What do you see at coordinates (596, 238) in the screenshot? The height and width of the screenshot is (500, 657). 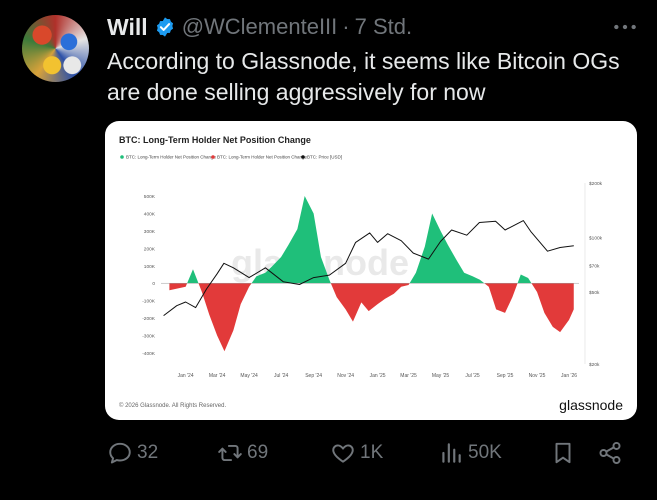 I see `y-right-tick-label: $100k` at bounding box center [596, 238].